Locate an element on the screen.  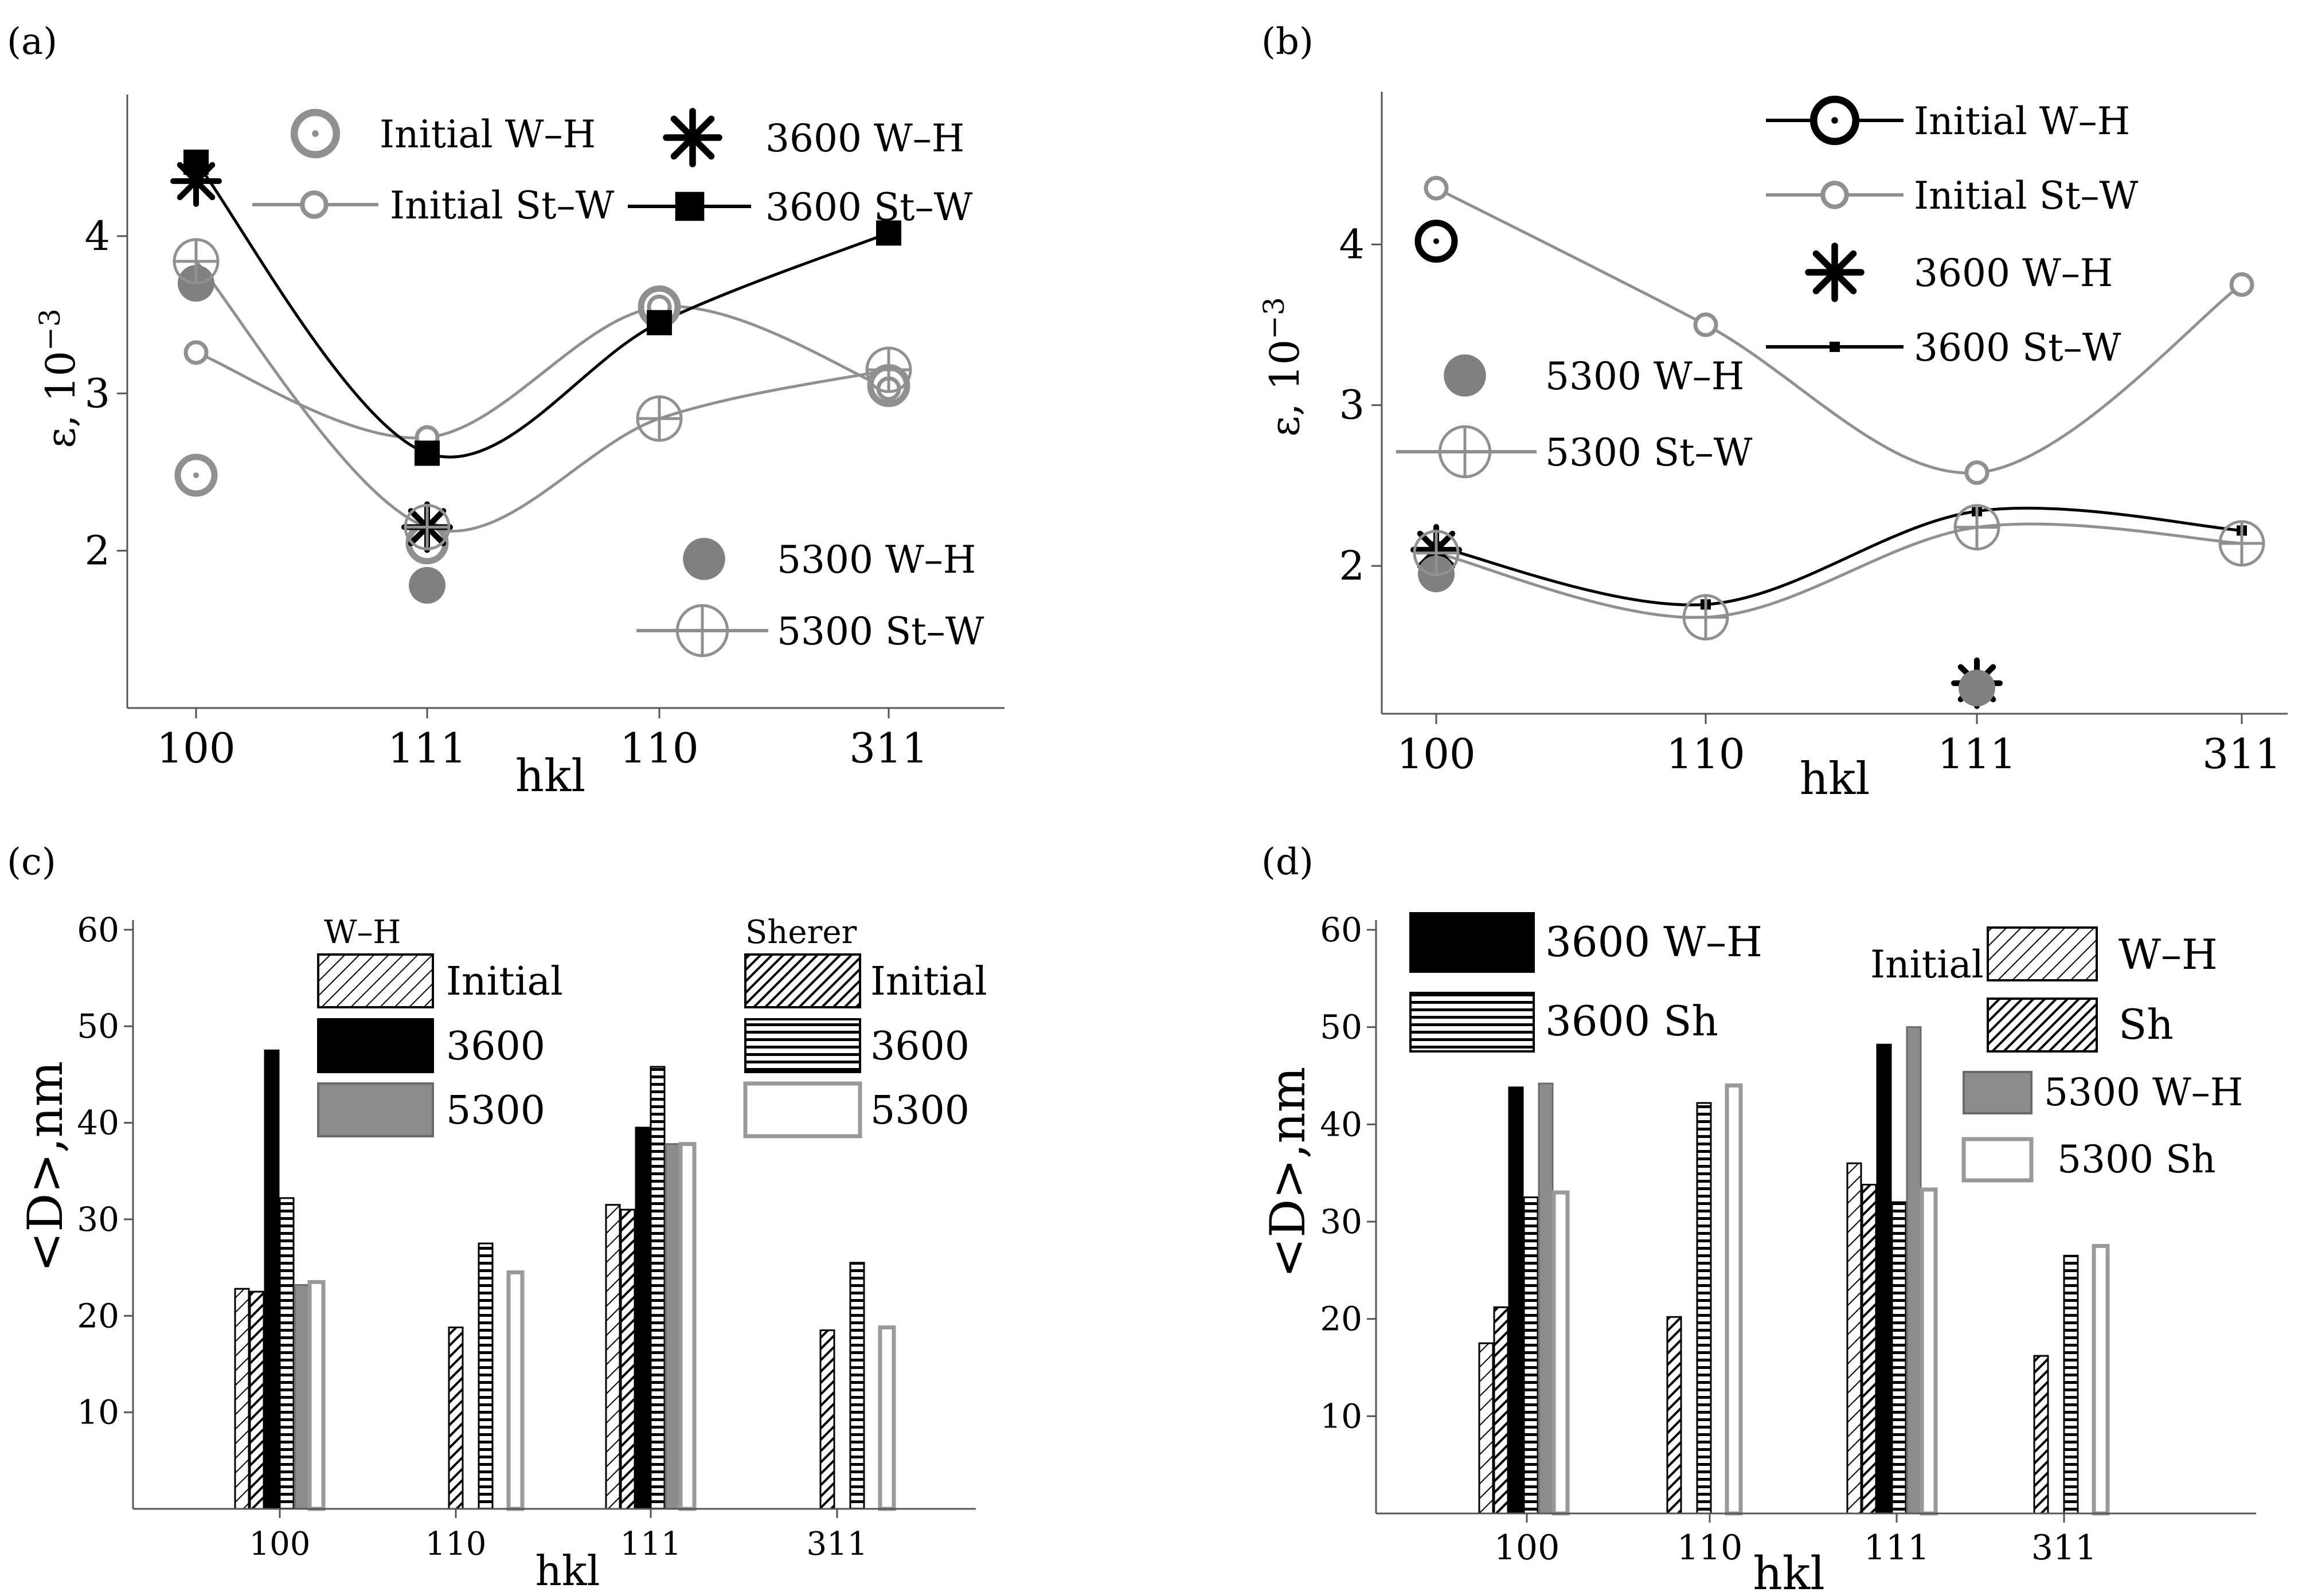
y-tick-label: 20 is located at coordinates (1341, 1319).